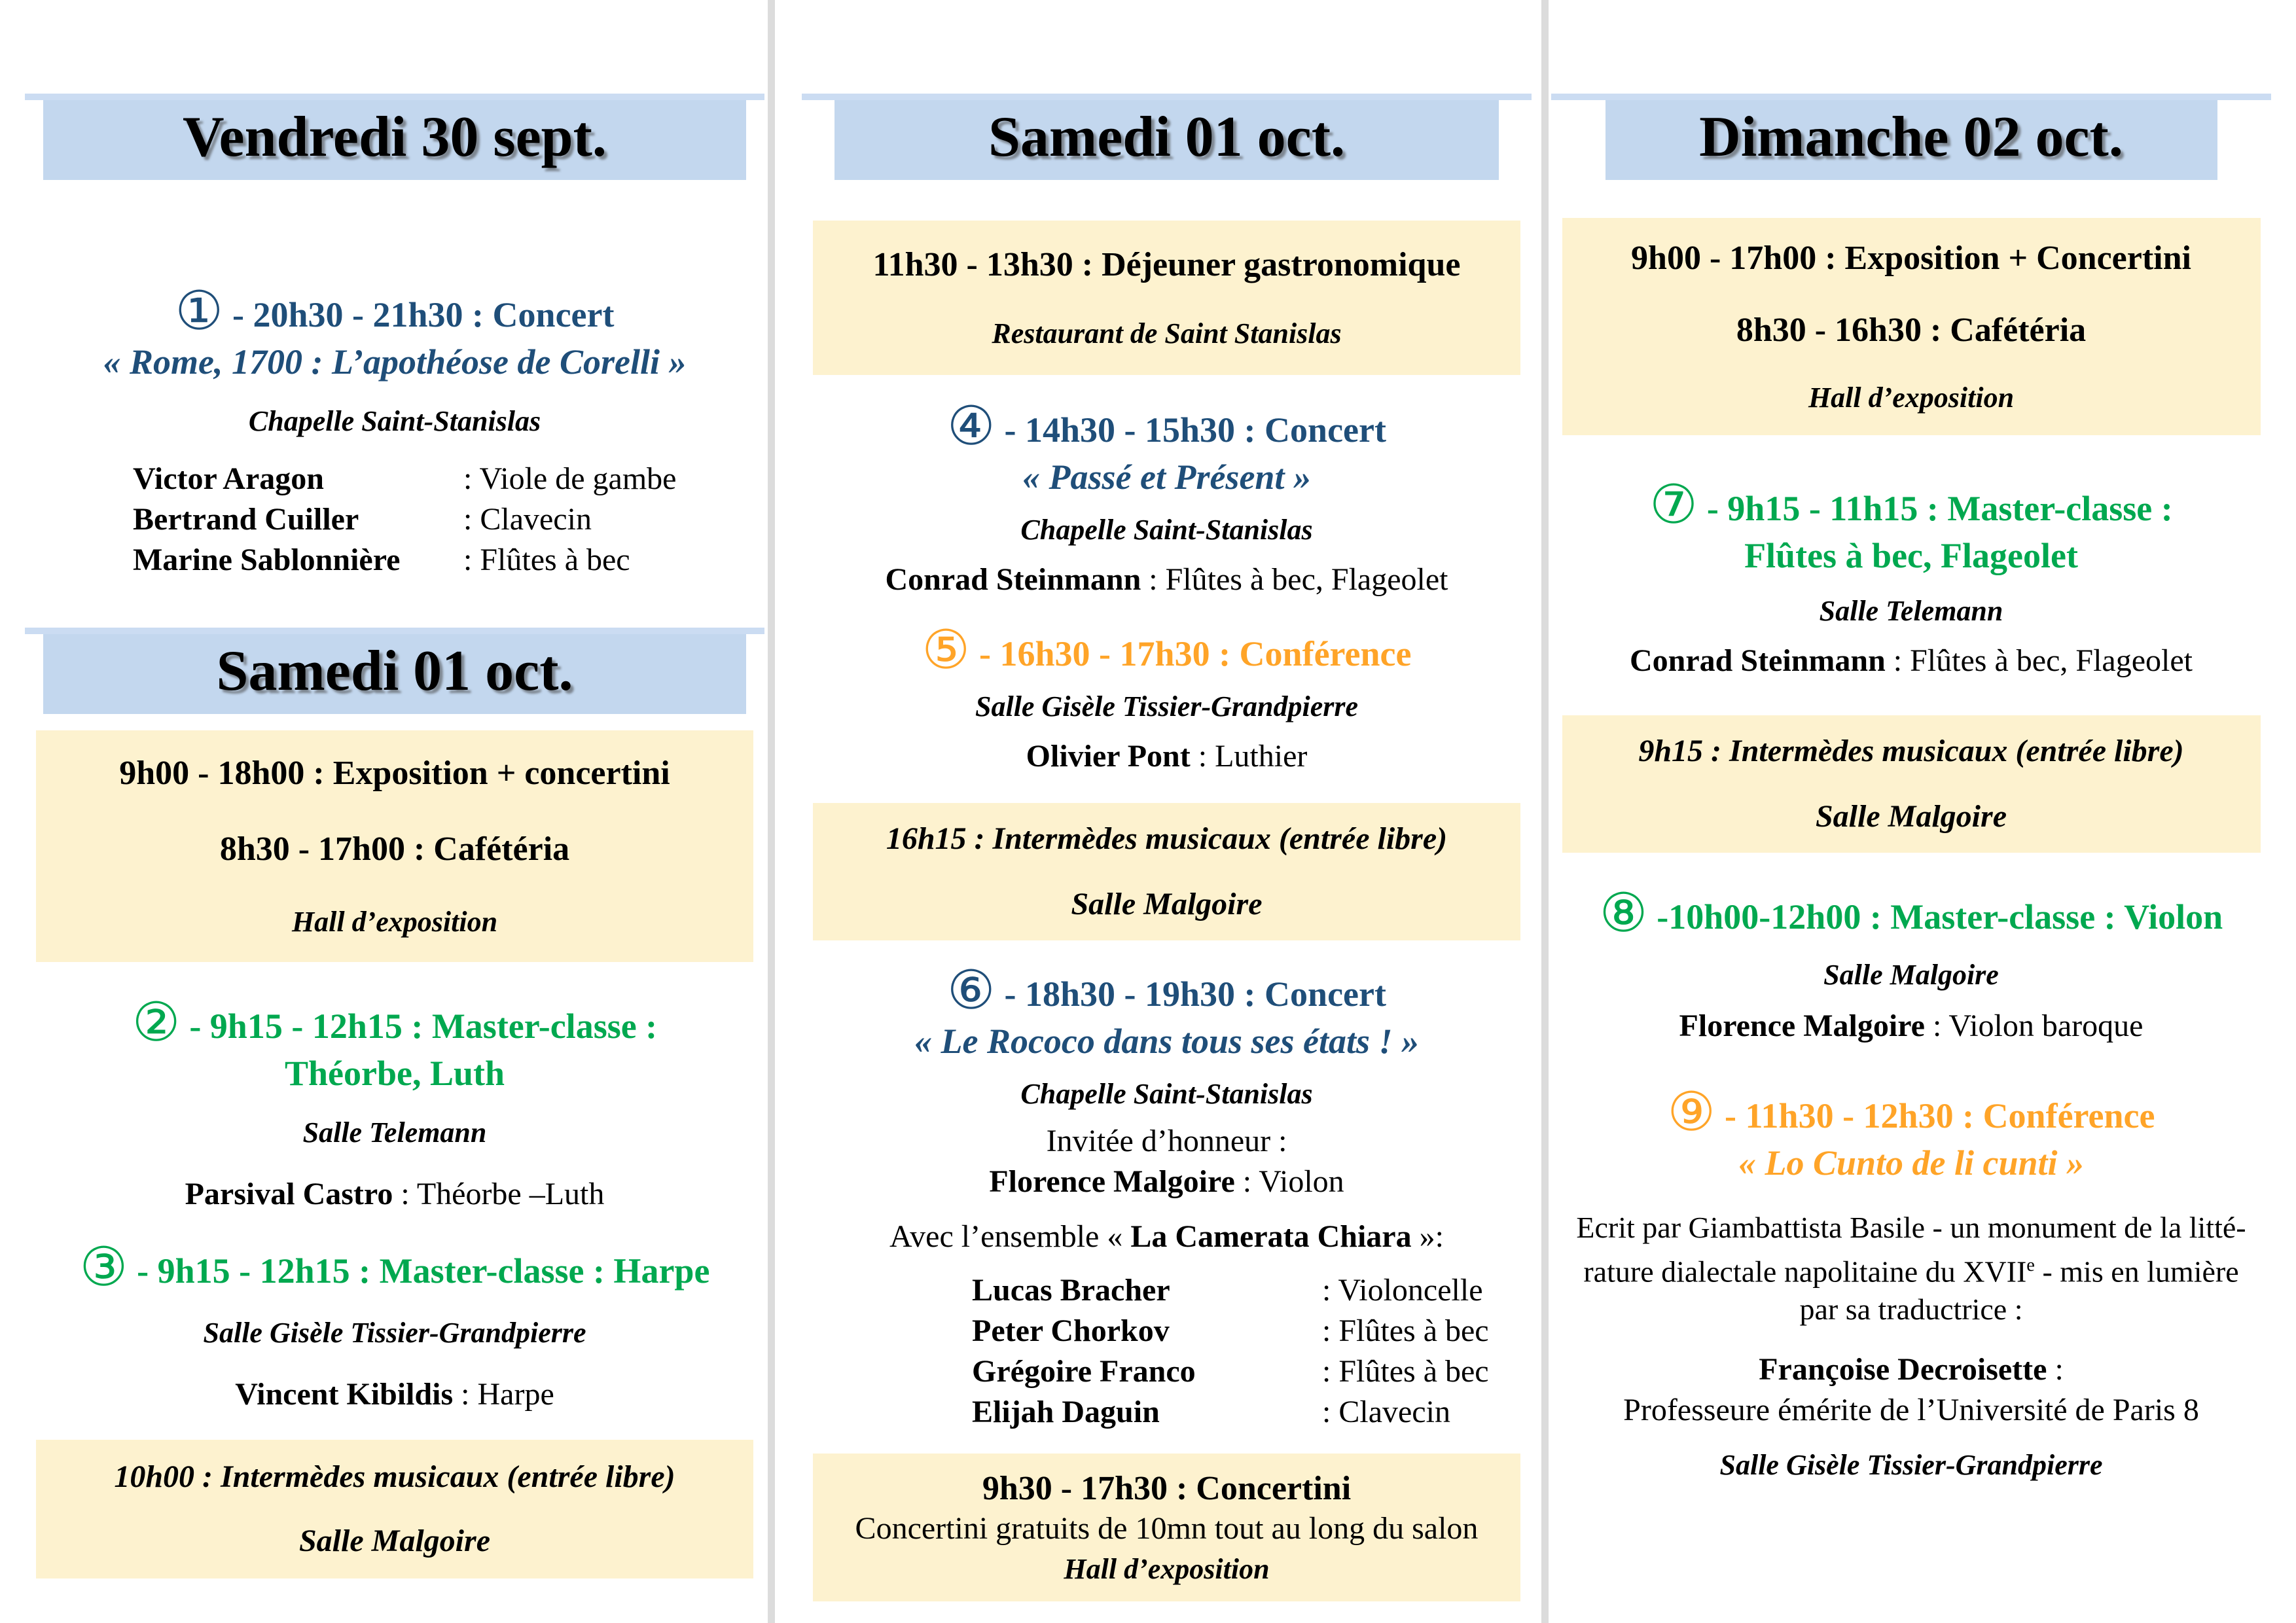 The height and width of the screenshot is (1623, 2296). Describe the element at coordinates (1167, 1489) in the screenshot. I see `concertini-line-1: 9h30 - 17h30 : Concertini` at that location.